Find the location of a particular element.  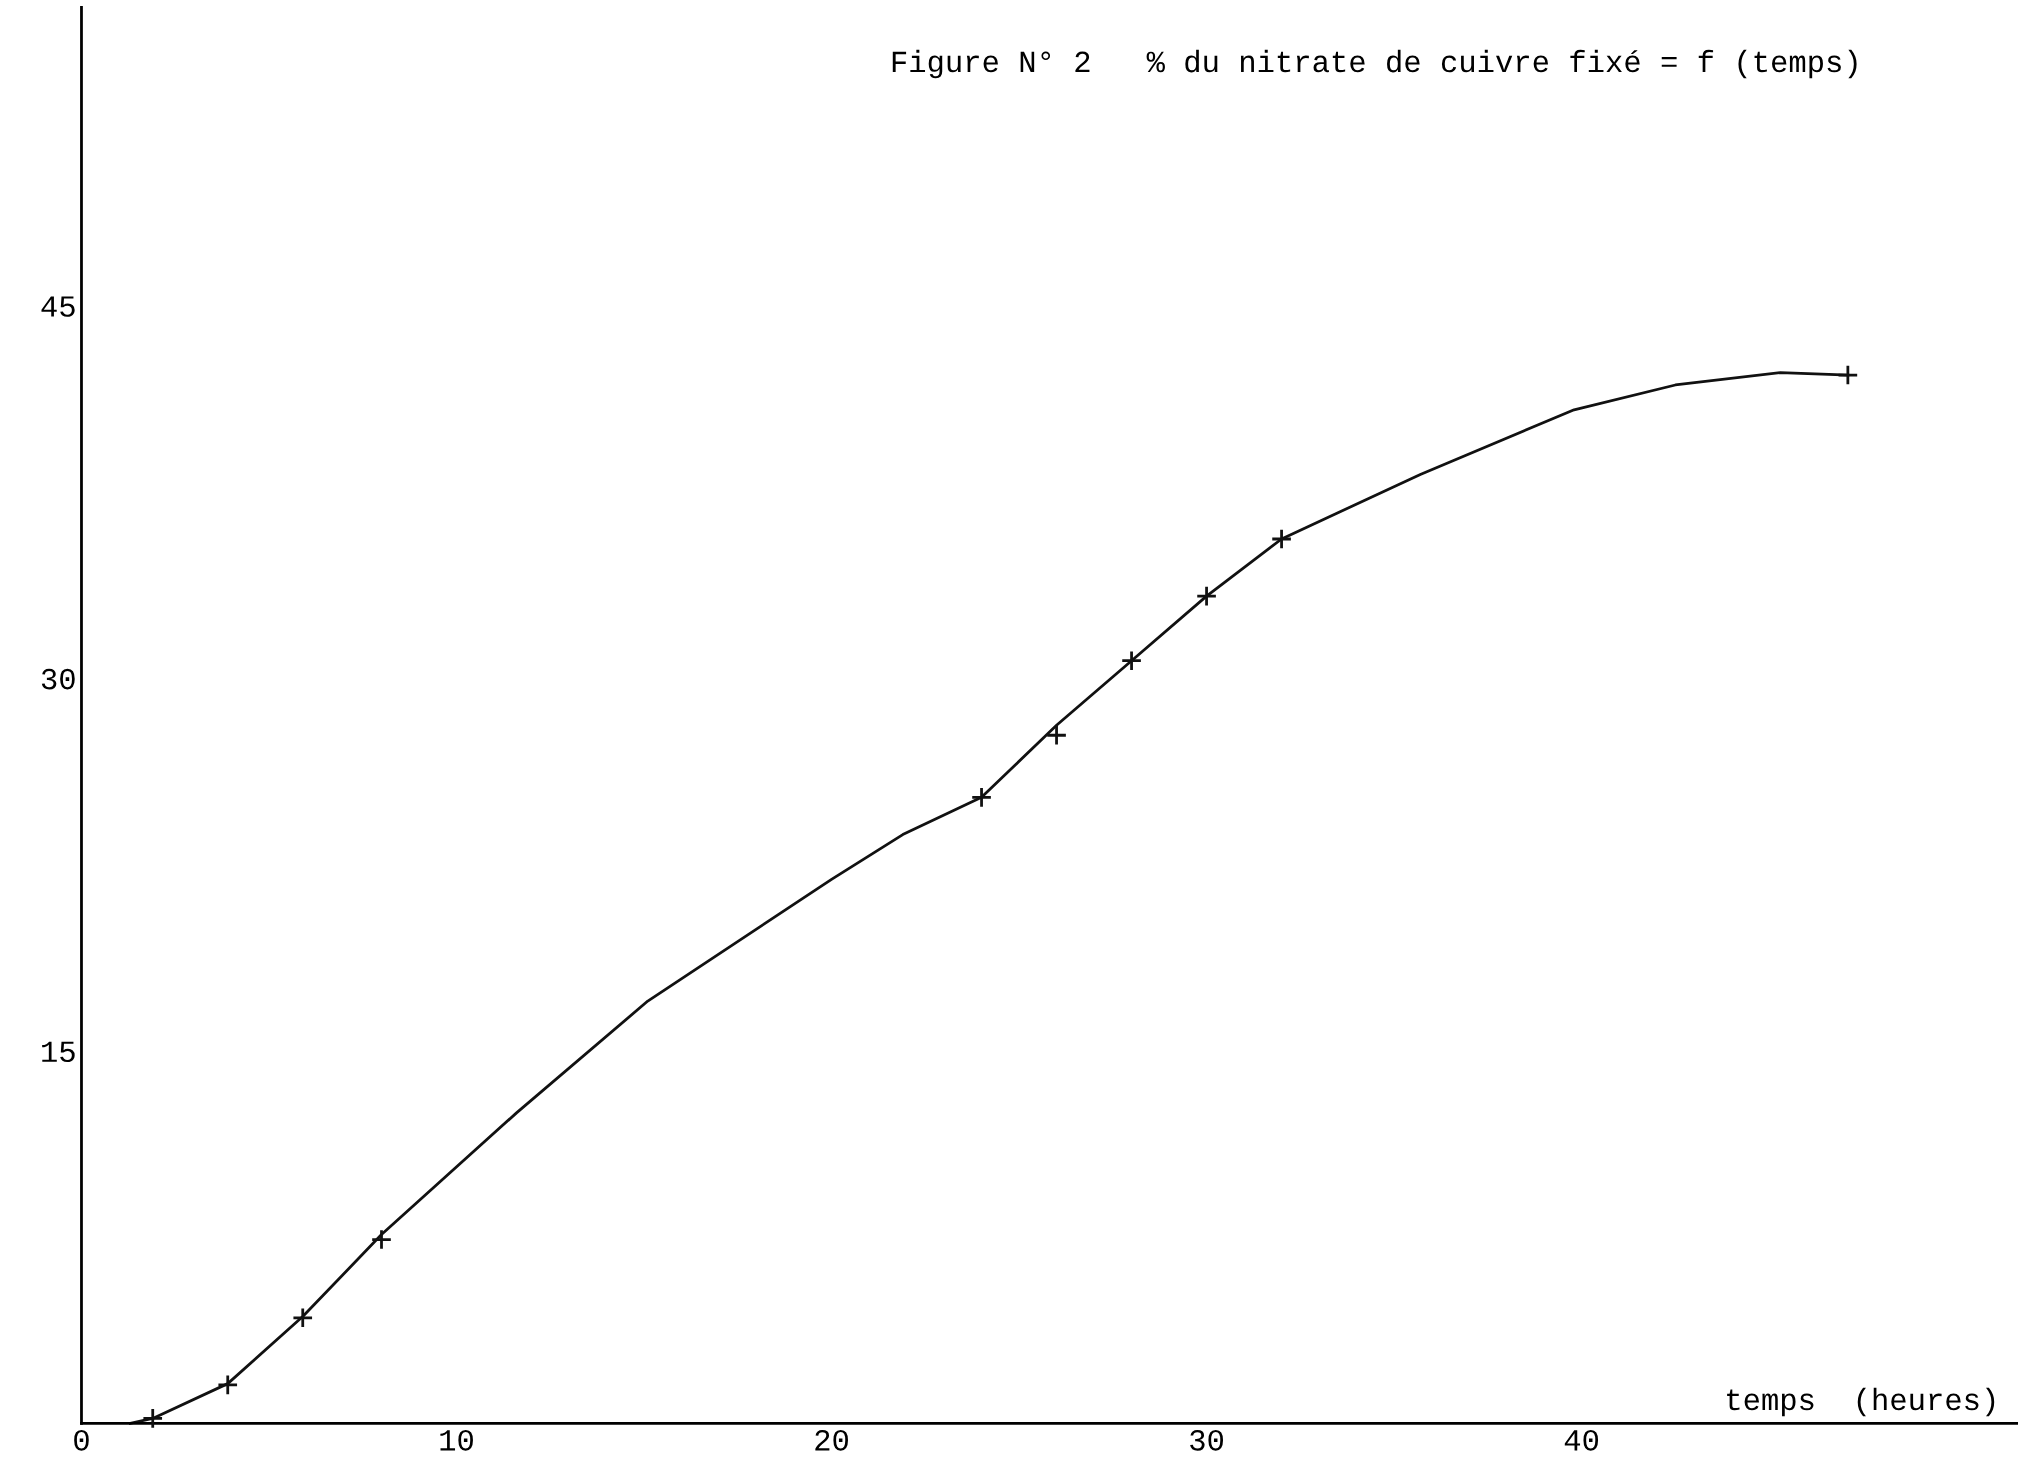

x-tick-label: 20 is located at coordinates (831, 1440).